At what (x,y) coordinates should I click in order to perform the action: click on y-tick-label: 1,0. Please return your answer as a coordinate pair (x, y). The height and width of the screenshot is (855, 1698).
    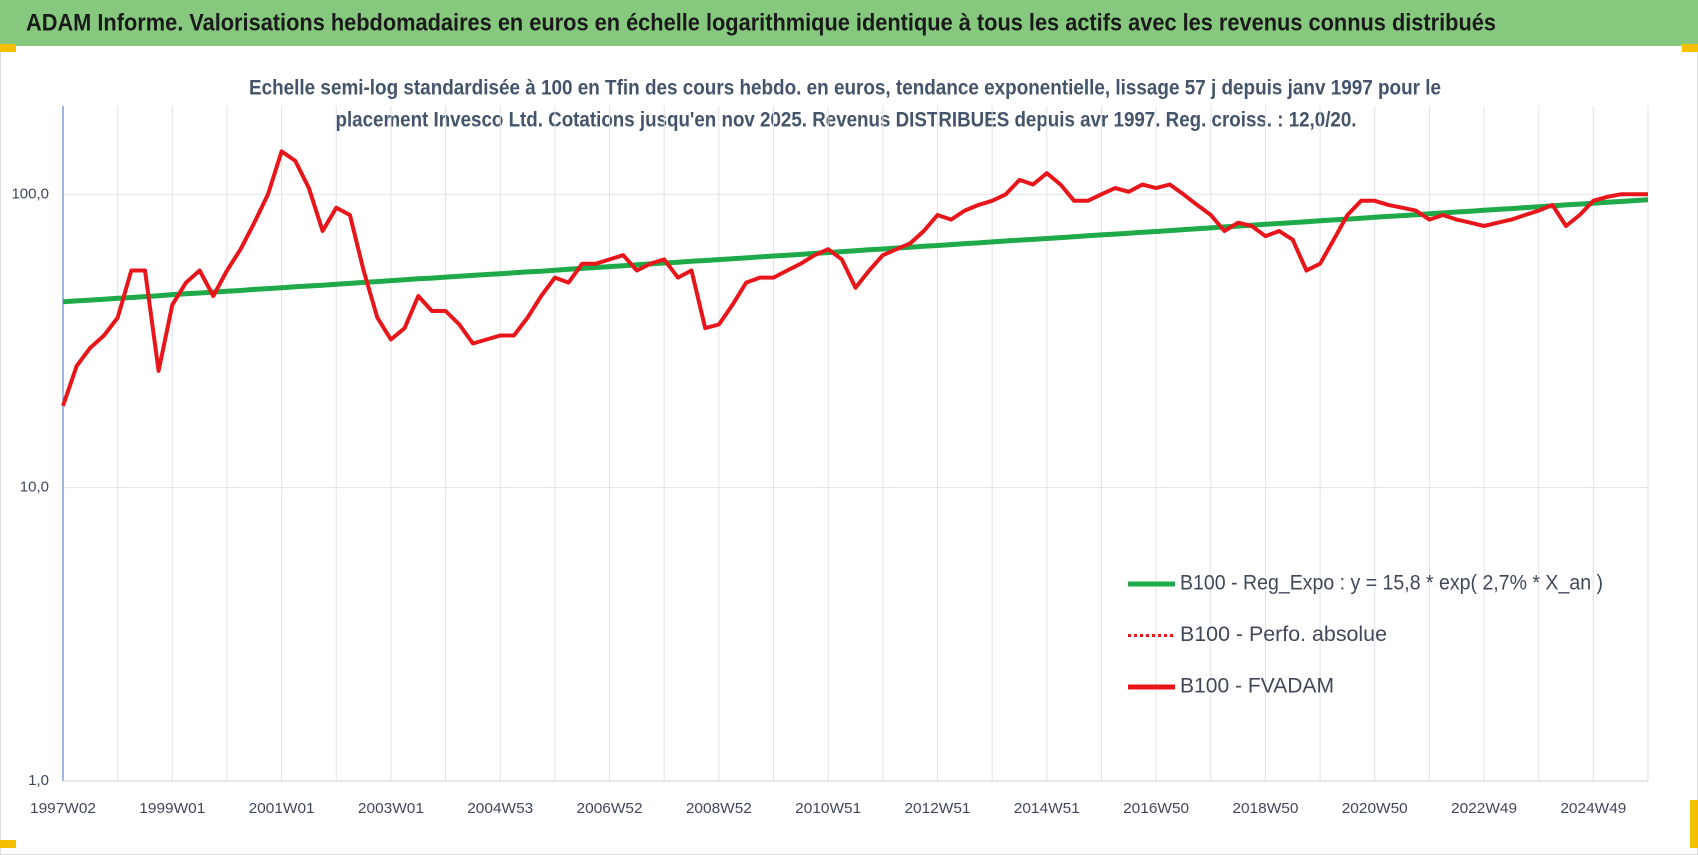
    Looking at the image, I should click on (38, 780).